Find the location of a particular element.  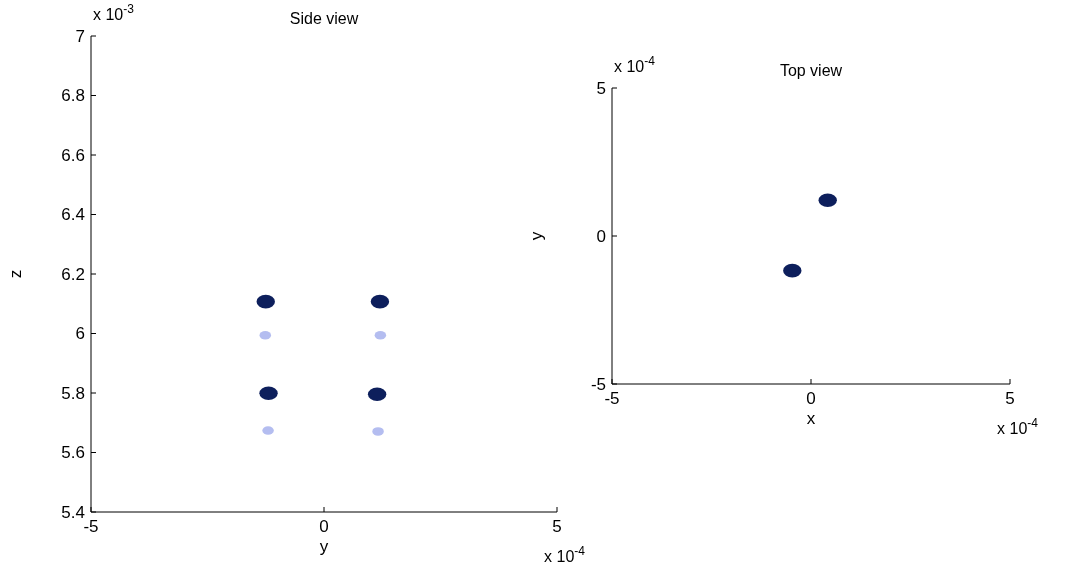

y-tick-label: 6.2 is located at coordinates (73, 274).